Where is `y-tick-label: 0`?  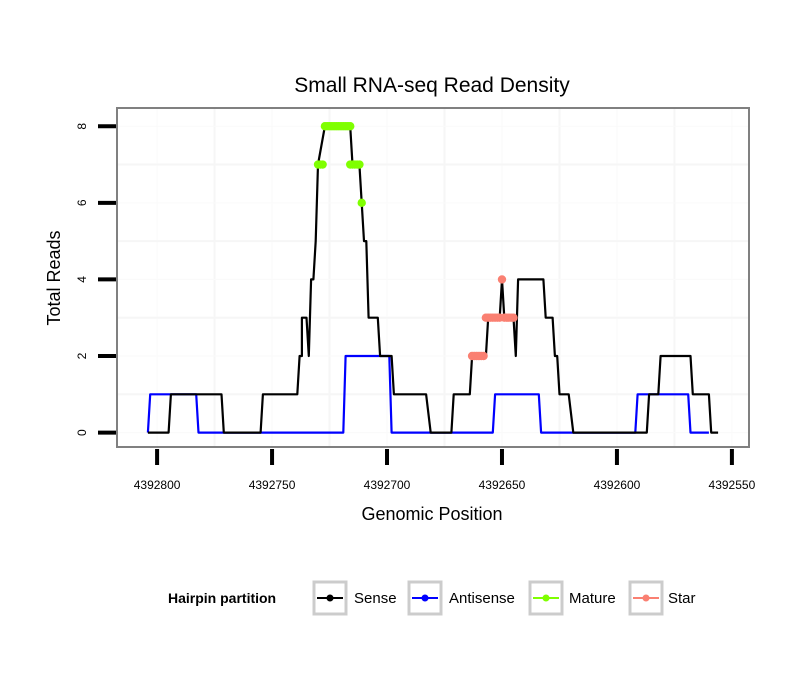
y-tick-label: 0 is located at coordinates (82, 432).